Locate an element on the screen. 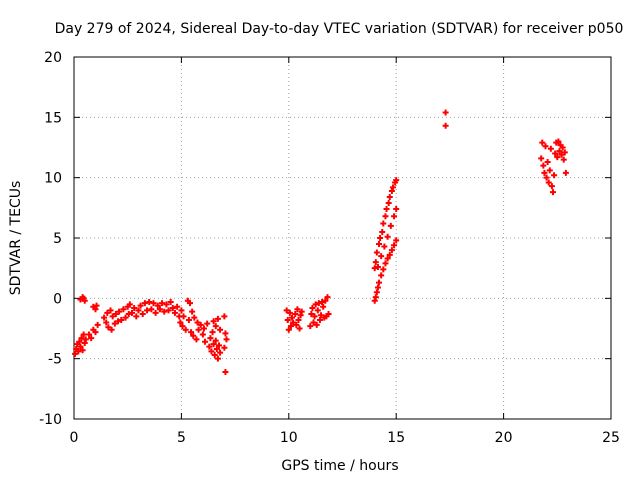 This screenshot has width=640, height=480. x-tick-label: 25 is located at coordinates (611, 438).